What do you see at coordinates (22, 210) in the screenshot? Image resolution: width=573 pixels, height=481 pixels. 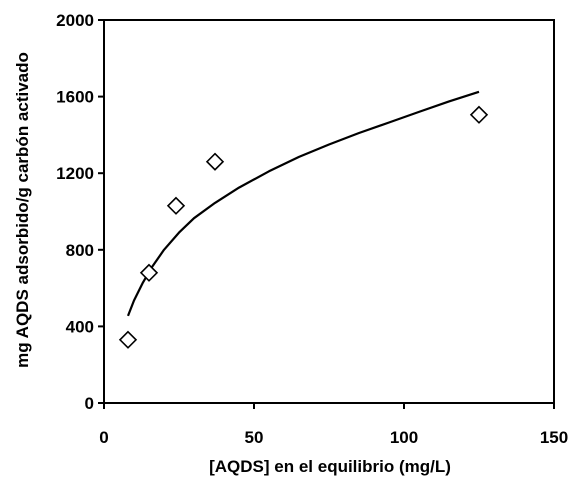 I see `y-axis-title: mg AQDS adsorbido/g carbón activado` at bounding box center [22, 210].